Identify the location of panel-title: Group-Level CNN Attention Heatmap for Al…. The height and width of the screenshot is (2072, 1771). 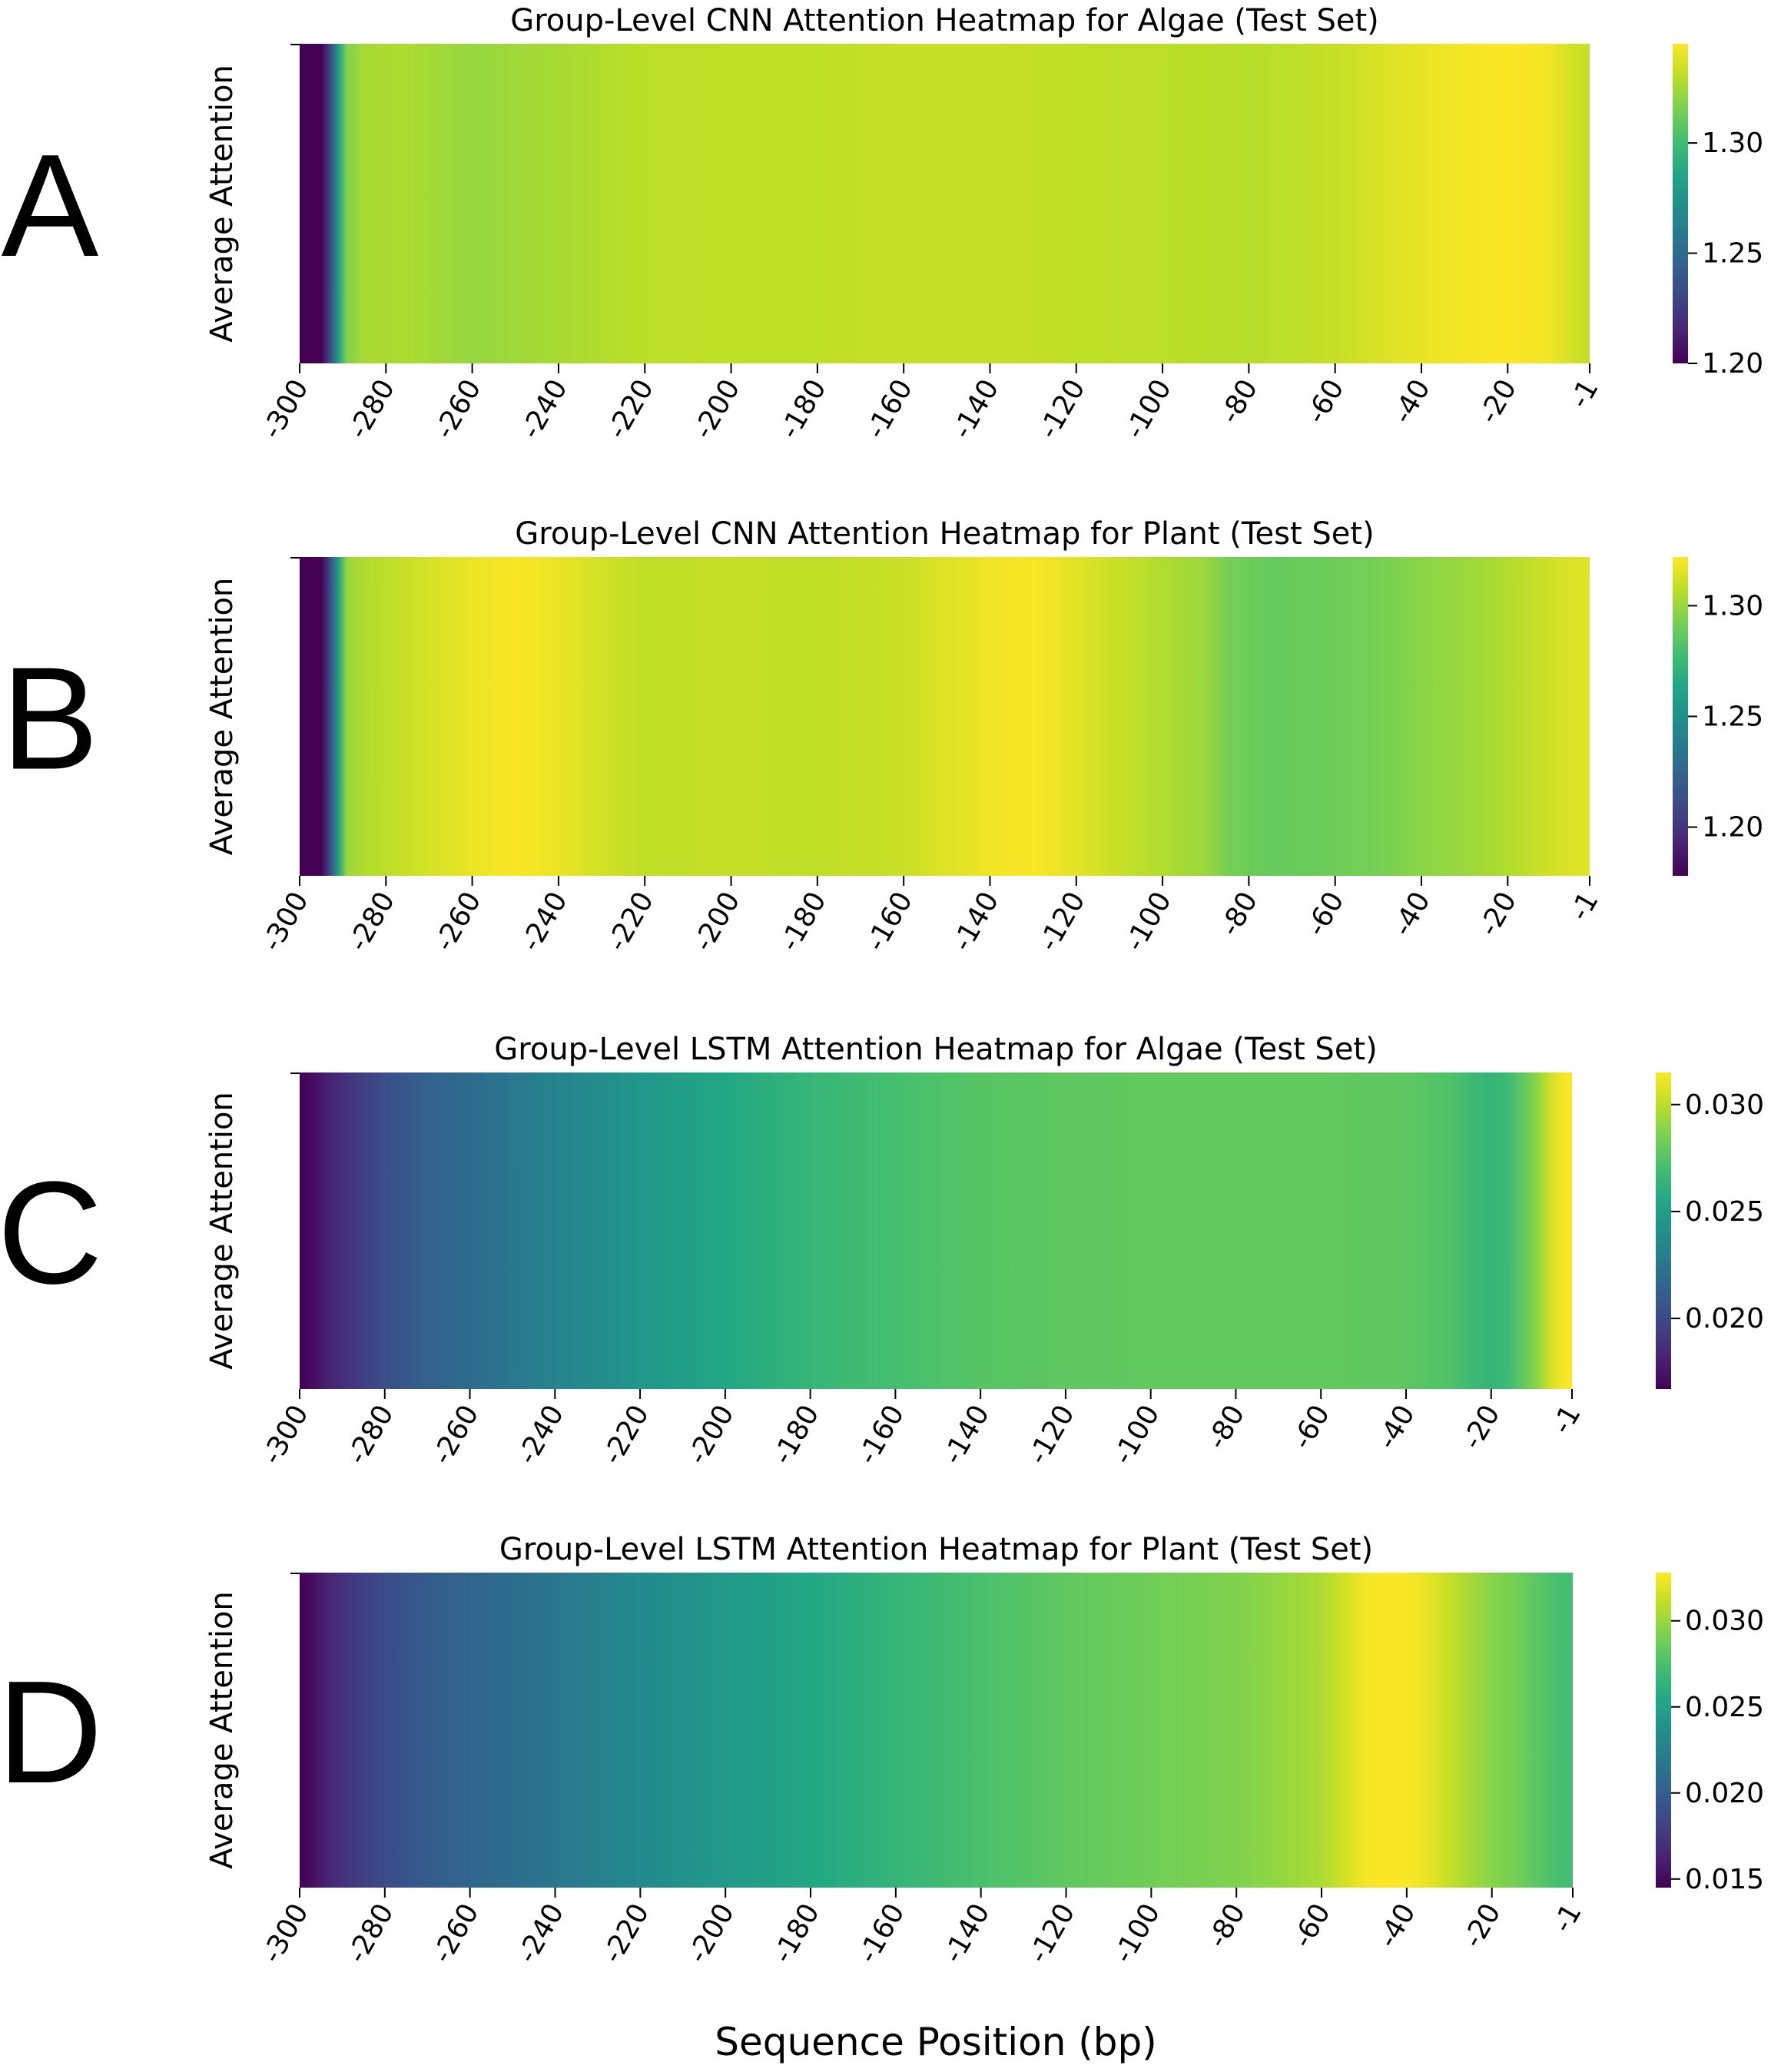
(944, 20).